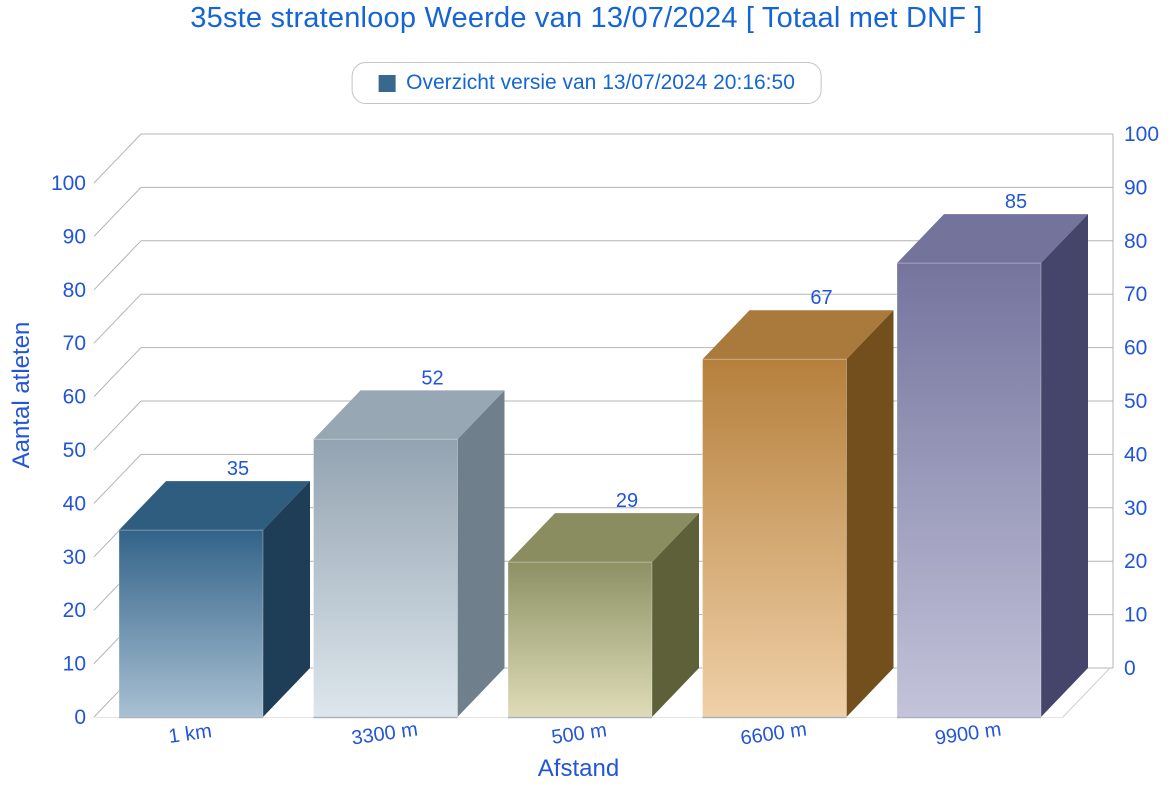 This screenshot has height=786, width=1173. Describe the element at coordinates (1135, 615) in the screenshot. I see `y-tick-label-right: 10` at that location.